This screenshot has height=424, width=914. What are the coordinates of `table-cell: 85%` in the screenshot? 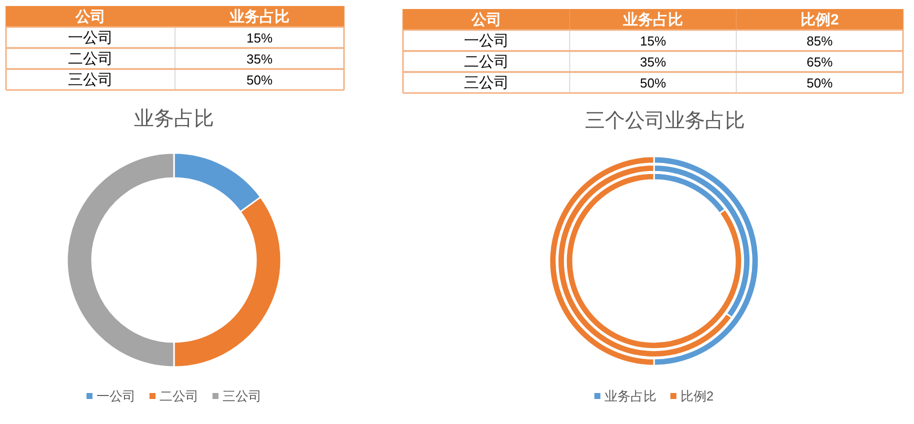 It's located at (819, 40).